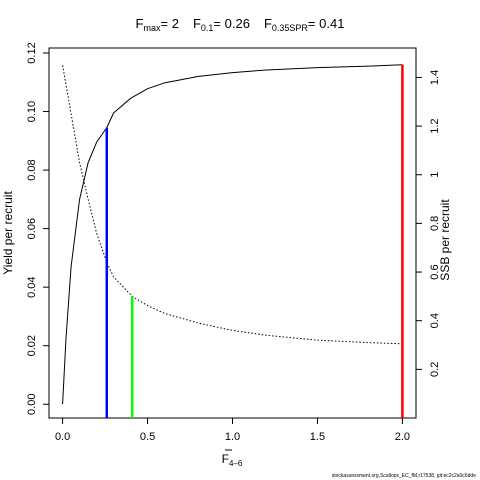  I want to click on x-tick-label: 0.0, so click(62, 437).